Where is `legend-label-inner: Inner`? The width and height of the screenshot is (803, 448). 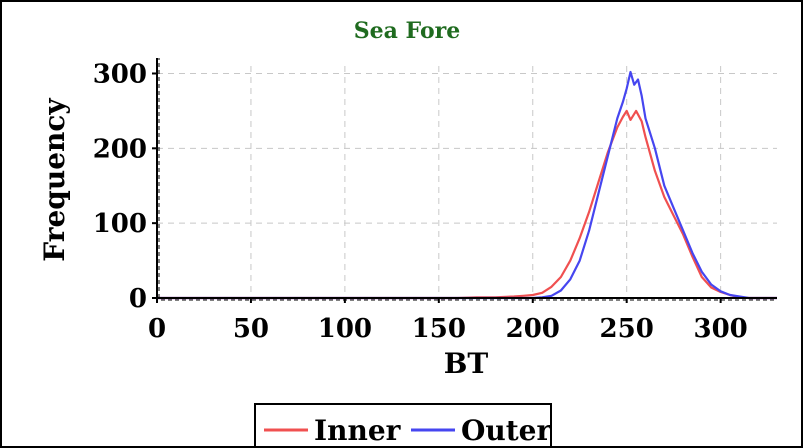 legend-label-inner: Inner is located at coordinates (358, 430).